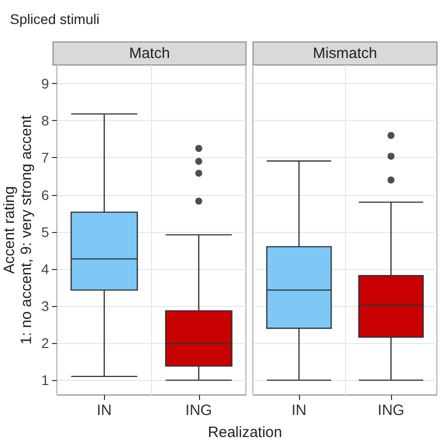 The width and height of the screenshot is (440, 448). I want to click on chart-subtitle: Match, so click(149, 53).